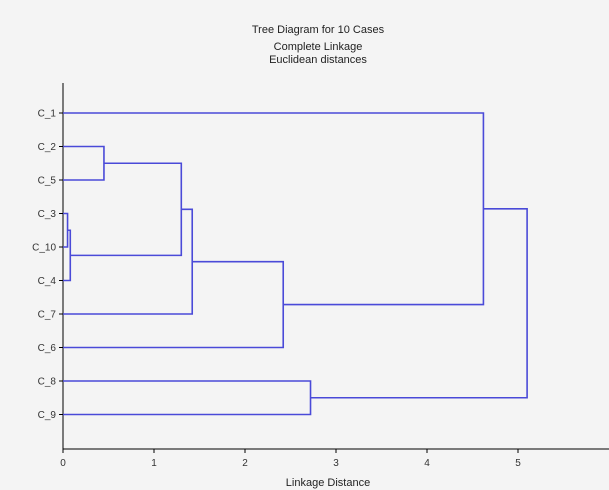 This screenshot has height=490, width=609. I want to click on x-tick-label: 3, so click(336, 463).